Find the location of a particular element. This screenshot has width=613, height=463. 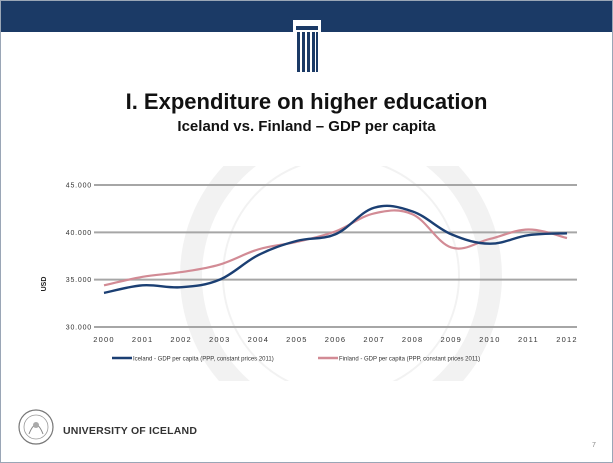

x-tick-label: 2001 is located at coordinates (143, 339).